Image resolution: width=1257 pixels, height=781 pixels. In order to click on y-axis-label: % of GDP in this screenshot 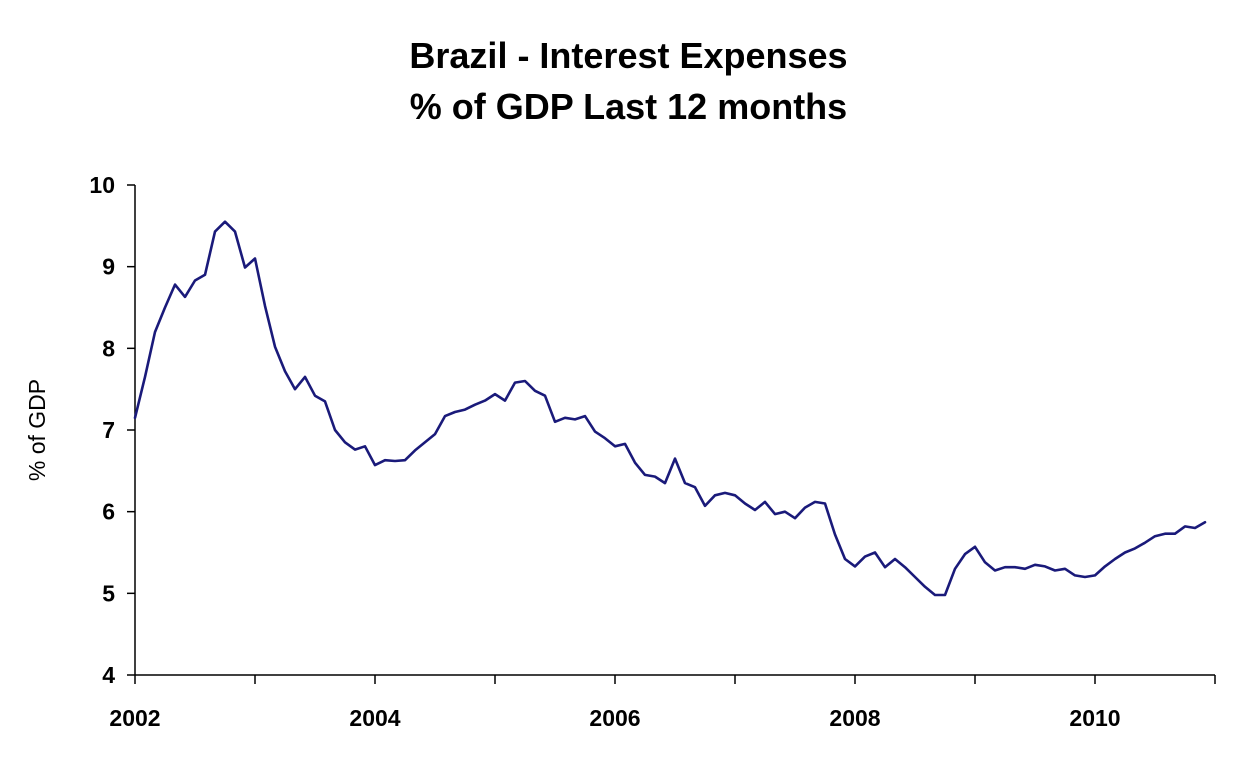, I will do `click(37, 430)`.